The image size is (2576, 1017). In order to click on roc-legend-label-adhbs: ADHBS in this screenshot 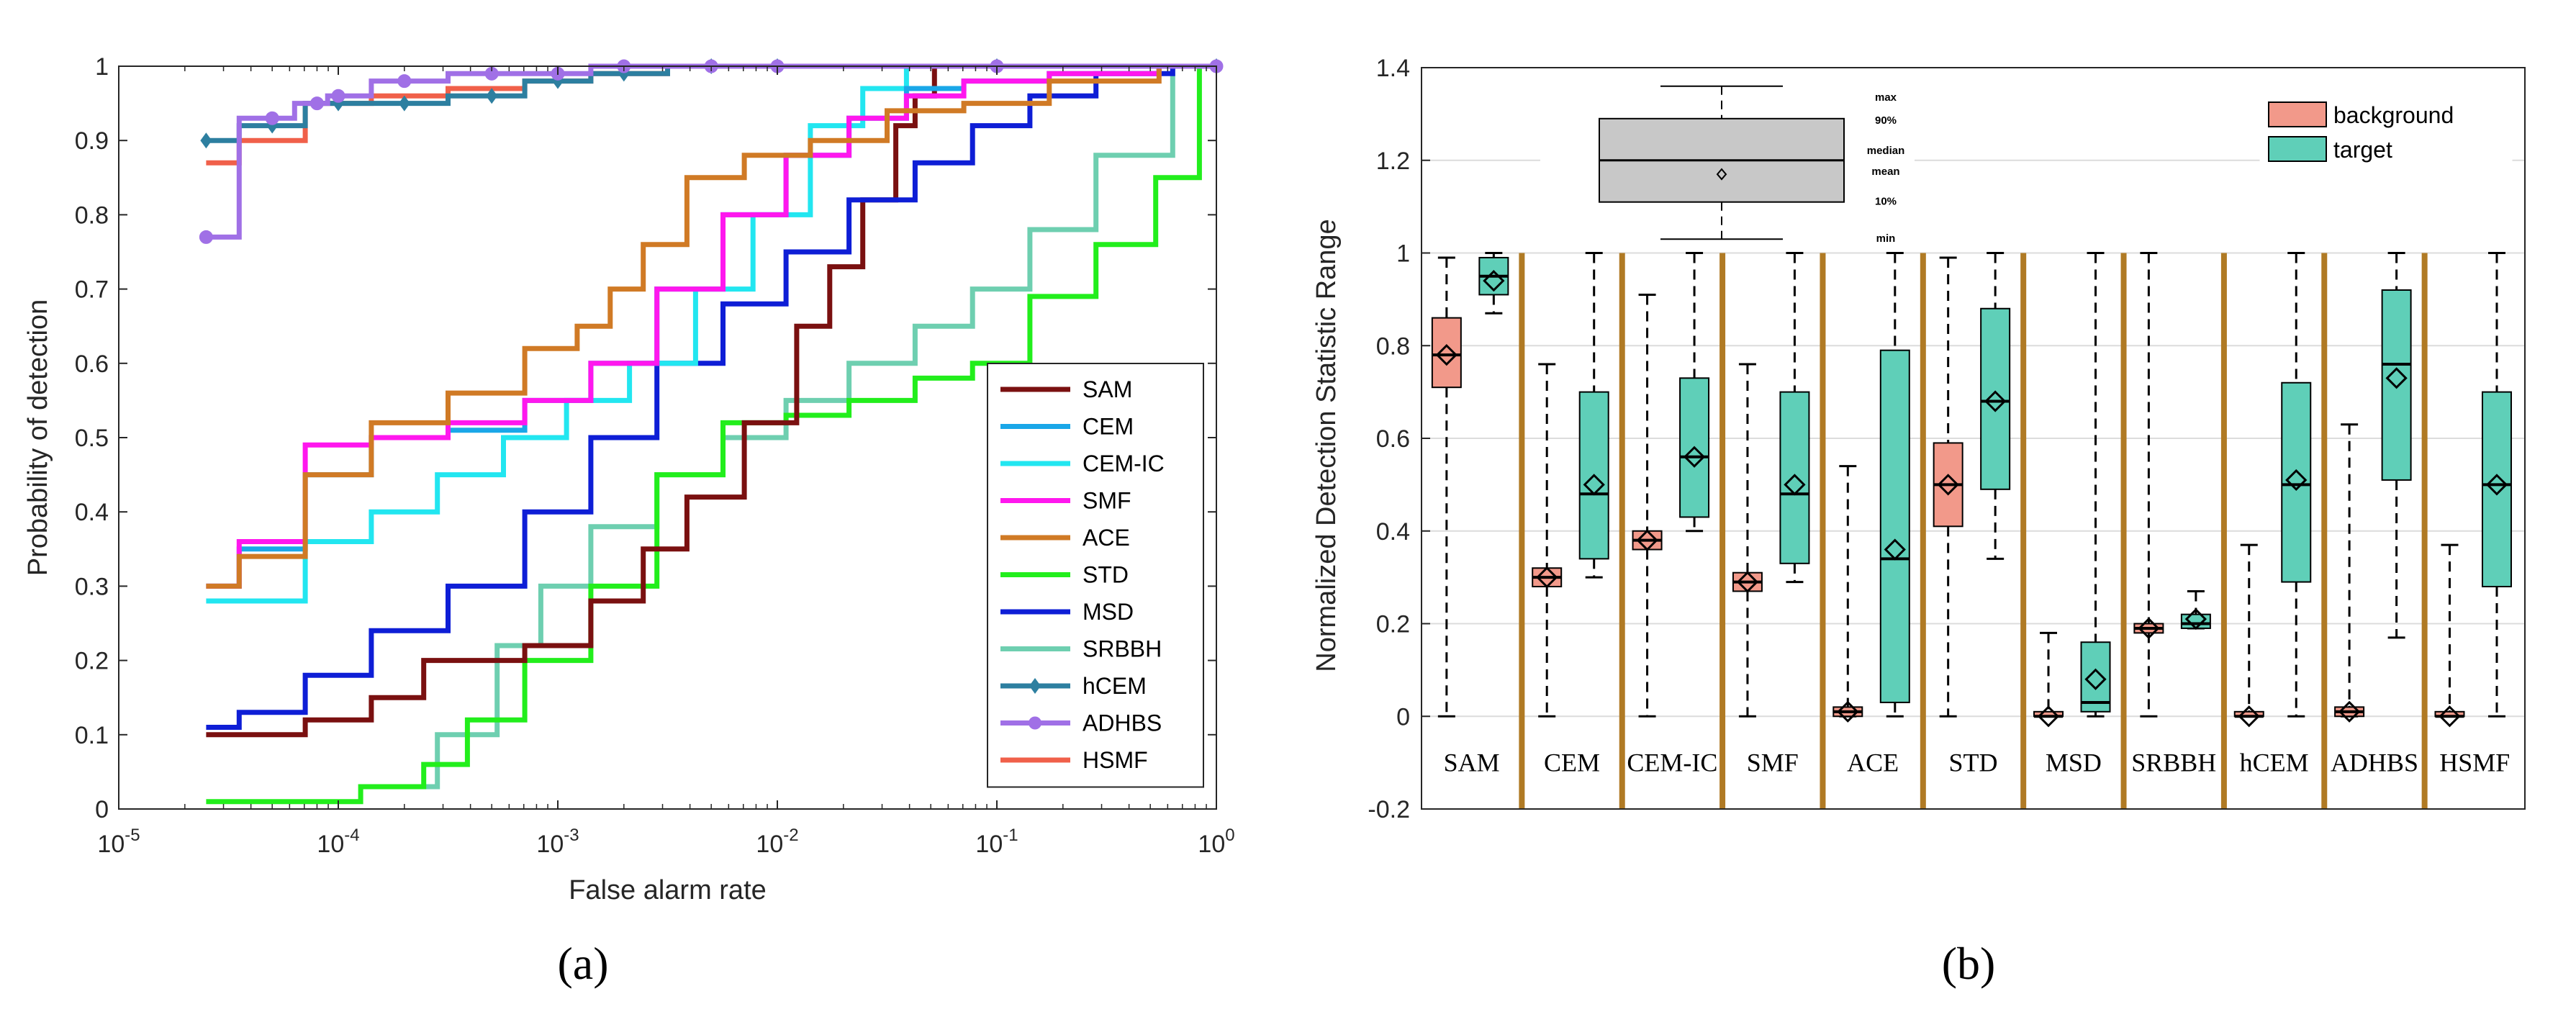, I will do `click(1122, 723)`.